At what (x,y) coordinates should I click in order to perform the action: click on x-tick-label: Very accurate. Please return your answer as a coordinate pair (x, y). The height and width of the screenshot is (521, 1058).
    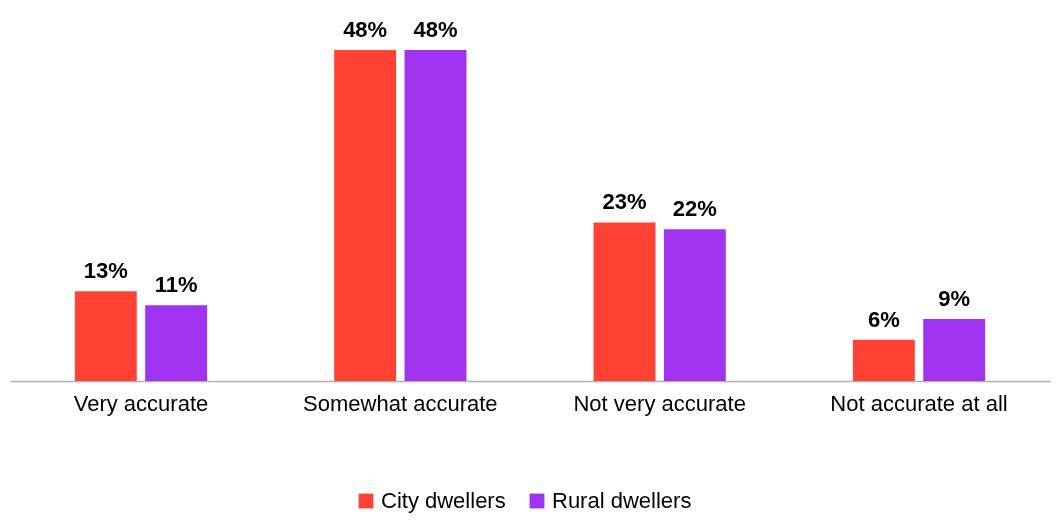
    Looking at the image, I should click on (141, 403).